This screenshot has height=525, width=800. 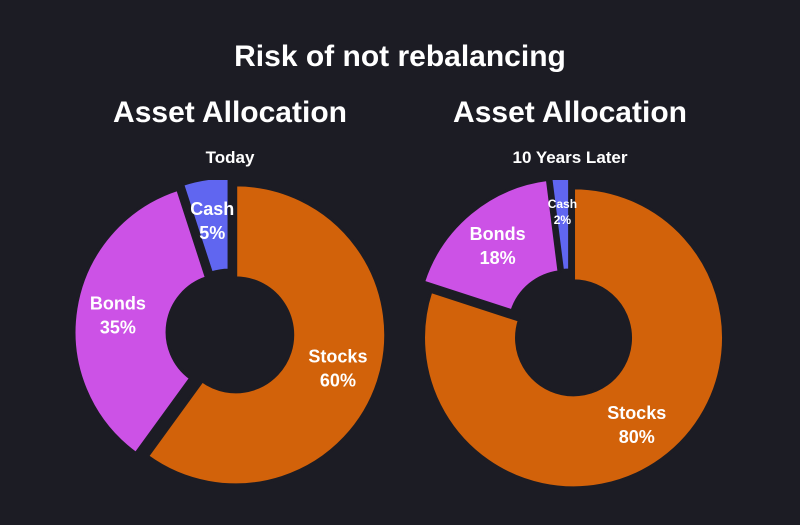 What do you see at coordinates (212, 233) in the screenshot?
I see `slice-value-cash-0: 5%` at bounding box center [212, 233].